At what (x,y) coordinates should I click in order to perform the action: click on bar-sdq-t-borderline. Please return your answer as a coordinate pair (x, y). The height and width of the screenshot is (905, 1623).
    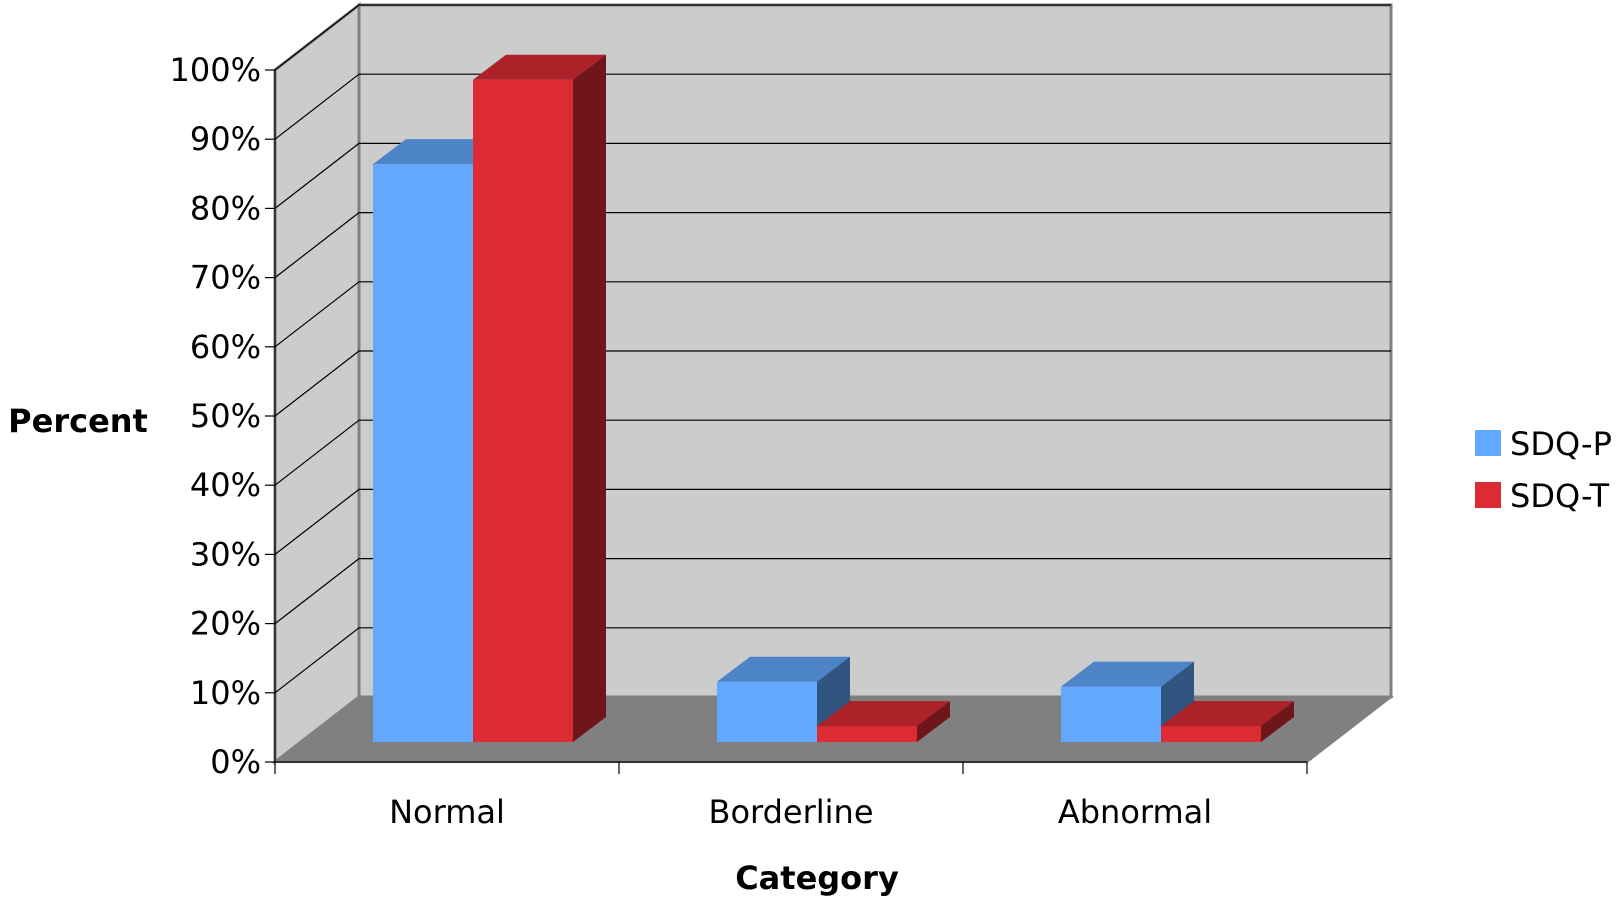
    Looking at the image, I should click on (883, 721).